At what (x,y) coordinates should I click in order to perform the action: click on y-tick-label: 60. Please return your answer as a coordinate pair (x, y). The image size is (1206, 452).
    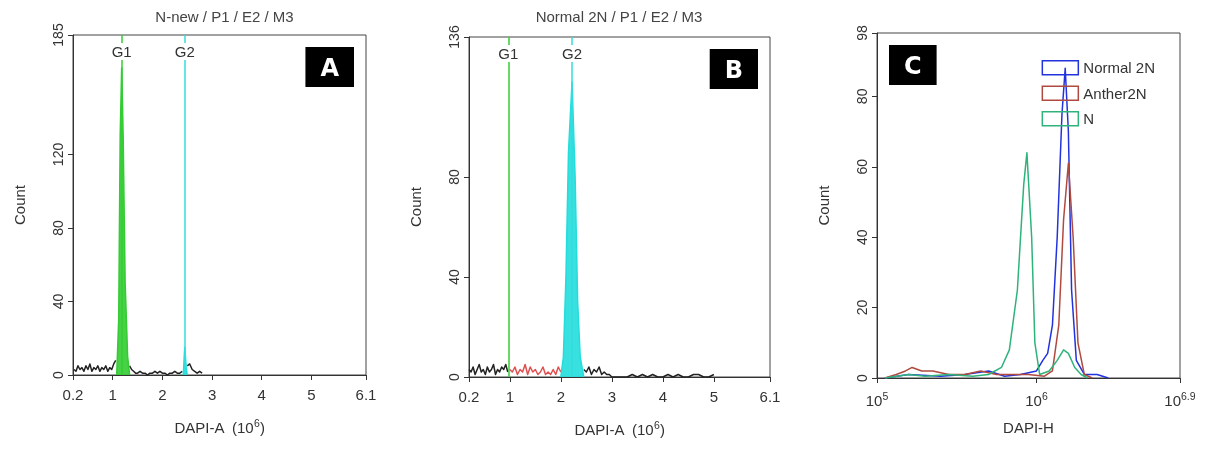
    Looking at the image, I should click on (862, 166).